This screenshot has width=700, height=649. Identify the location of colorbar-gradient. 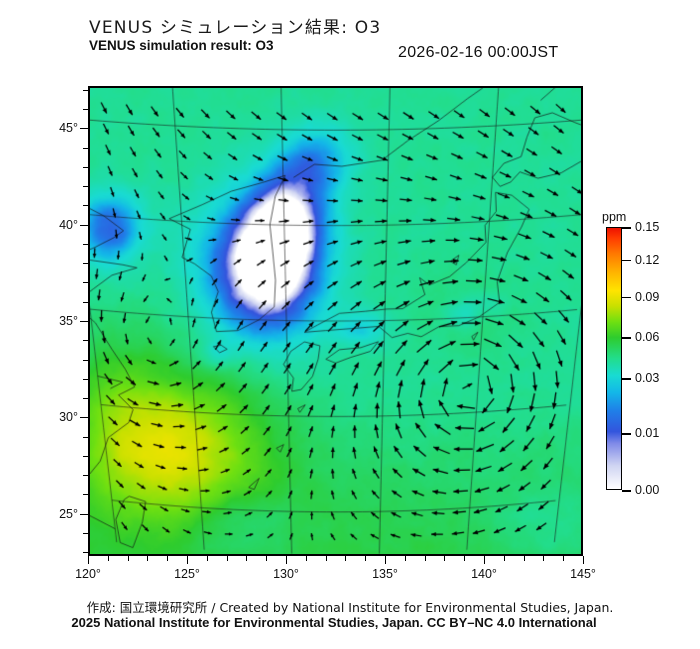
(614, 358).